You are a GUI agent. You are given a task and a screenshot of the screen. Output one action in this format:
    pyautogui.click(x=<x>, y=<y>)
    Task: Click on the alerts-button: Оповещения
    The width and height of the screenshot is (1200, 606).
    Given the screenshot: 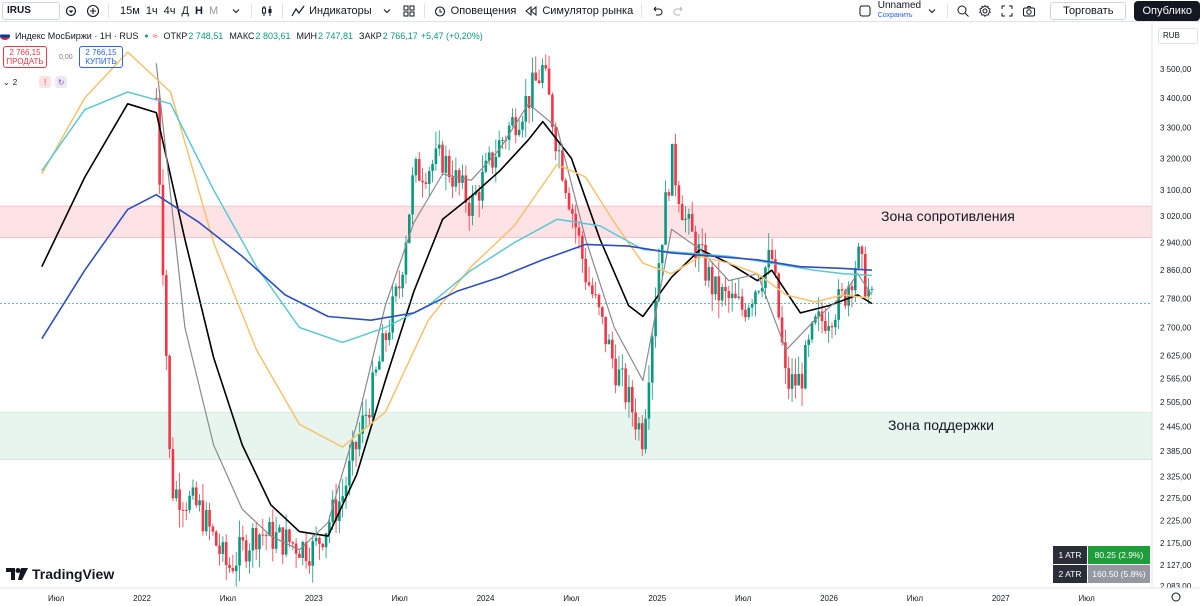 What is the action you would take?
    pyautogui.click(x=475, y=10)
    